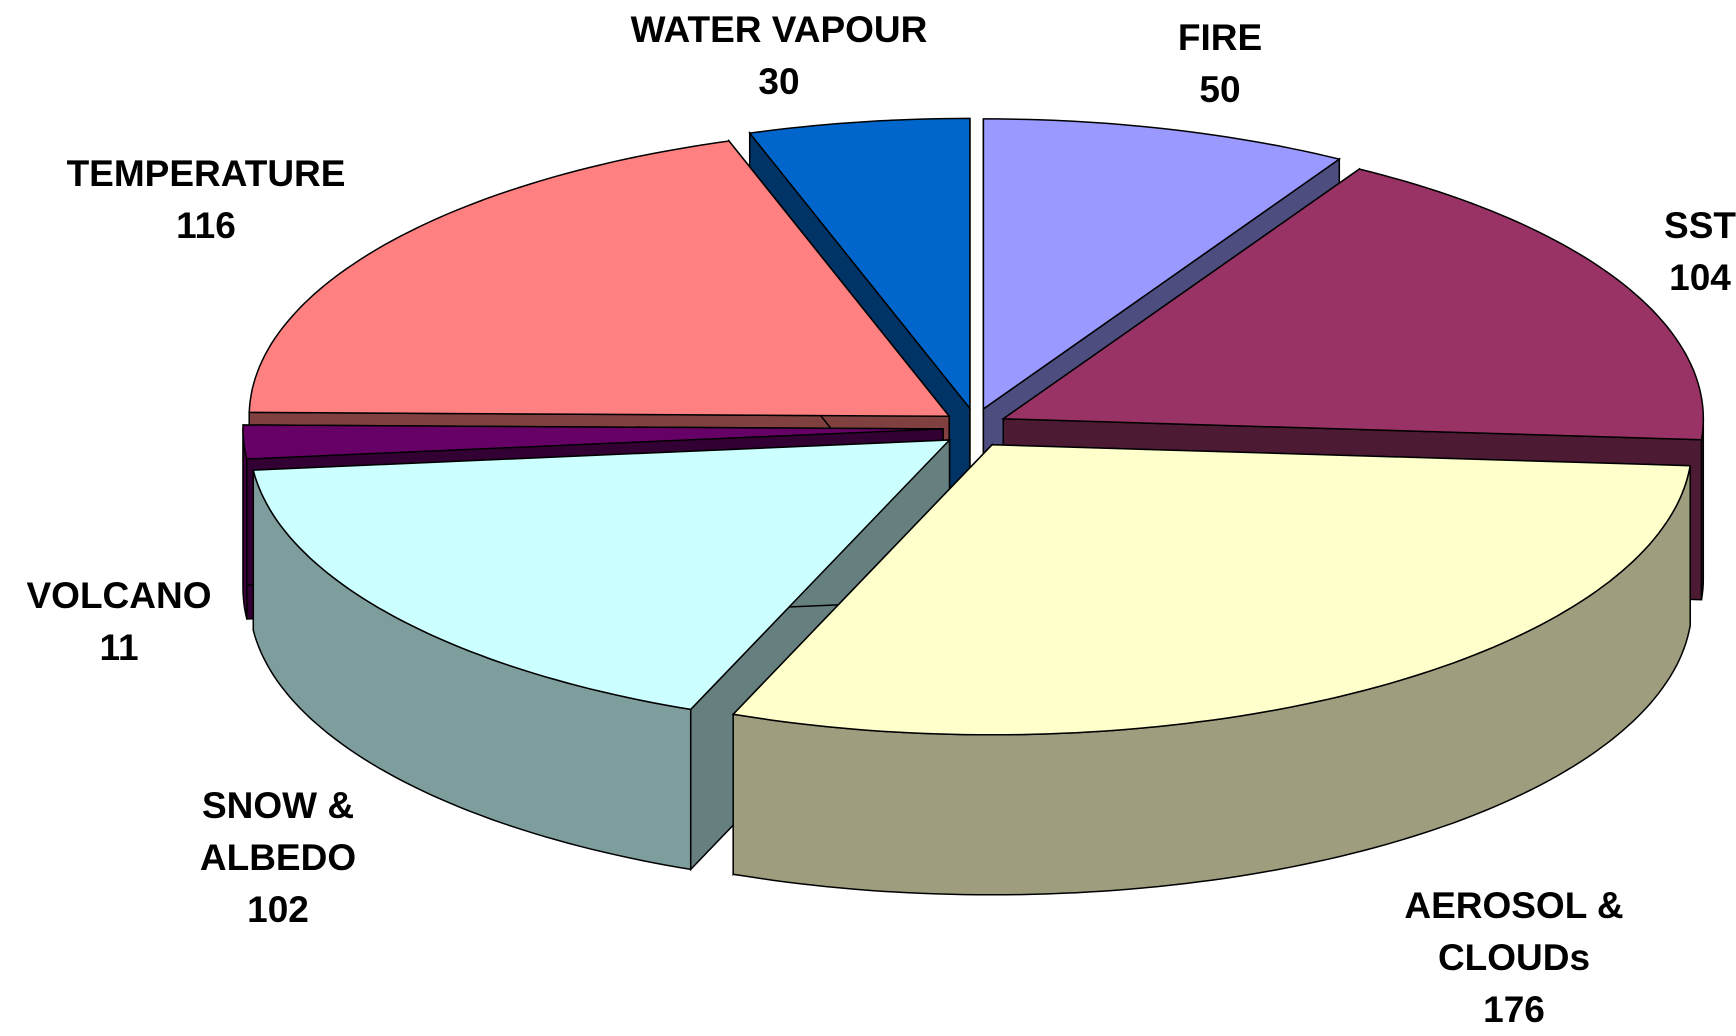  What do you see at coordinates (119, 647) in the screenshot?
I see `value-label: 11` at bounding box center [119, 647].